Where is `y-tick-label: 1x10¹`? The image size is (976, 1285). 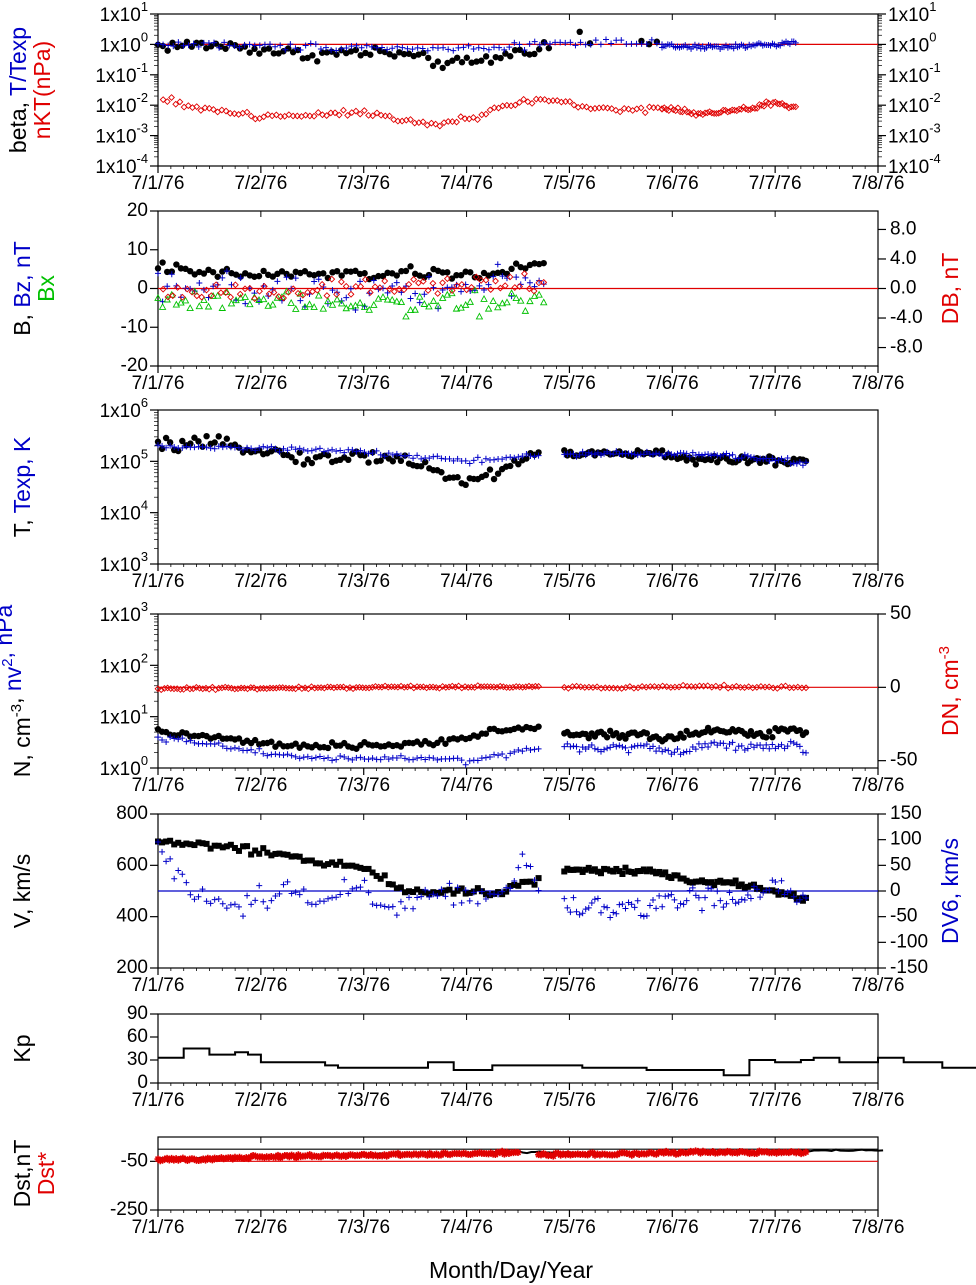 y-tick-label: 1x10¹ is located at coordinates (124, 13).